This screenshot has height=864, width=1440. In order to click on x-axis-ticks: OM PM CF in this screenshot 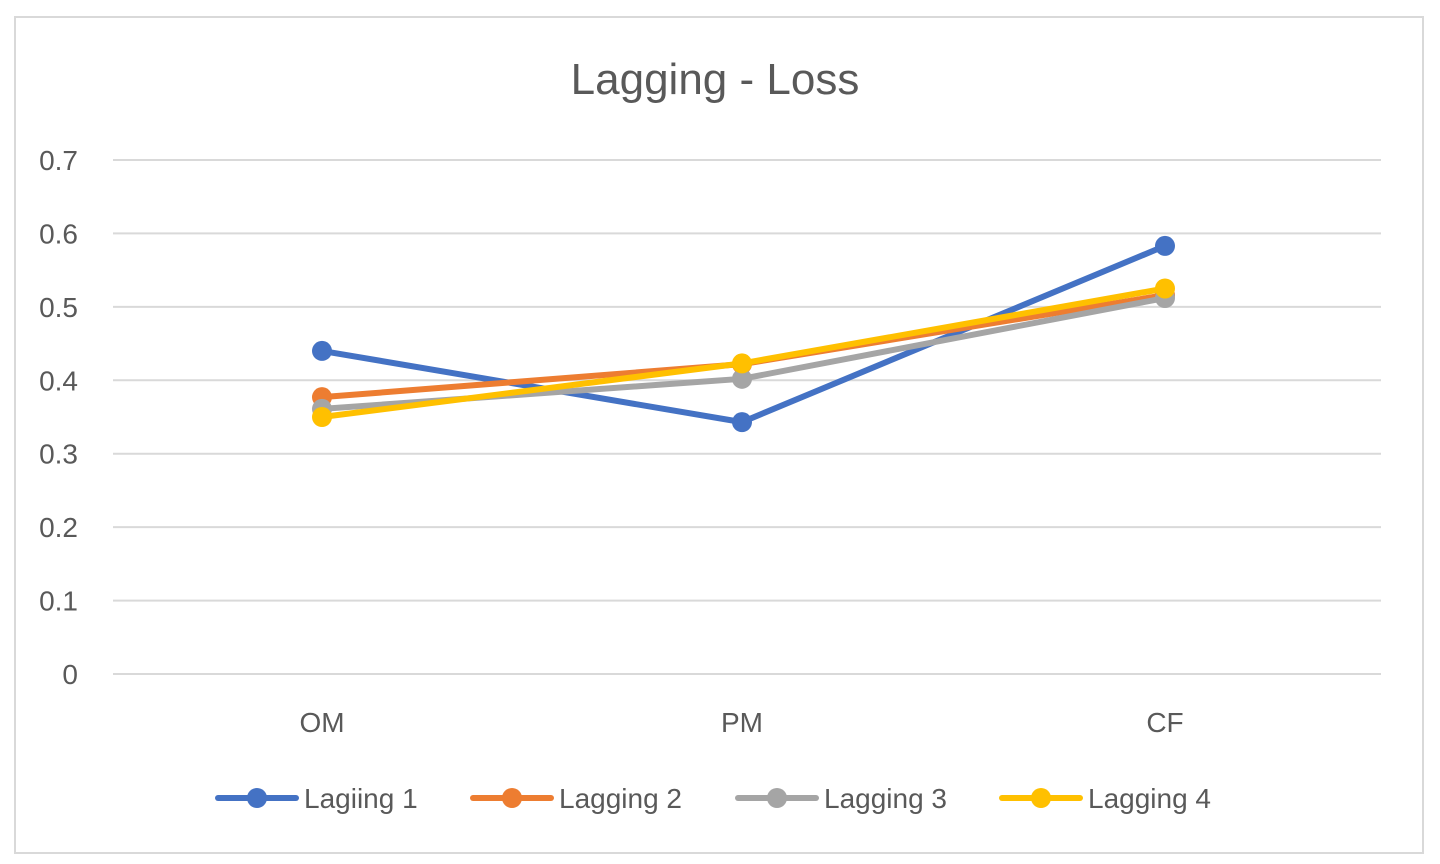, I will do `click(741, 722)`.